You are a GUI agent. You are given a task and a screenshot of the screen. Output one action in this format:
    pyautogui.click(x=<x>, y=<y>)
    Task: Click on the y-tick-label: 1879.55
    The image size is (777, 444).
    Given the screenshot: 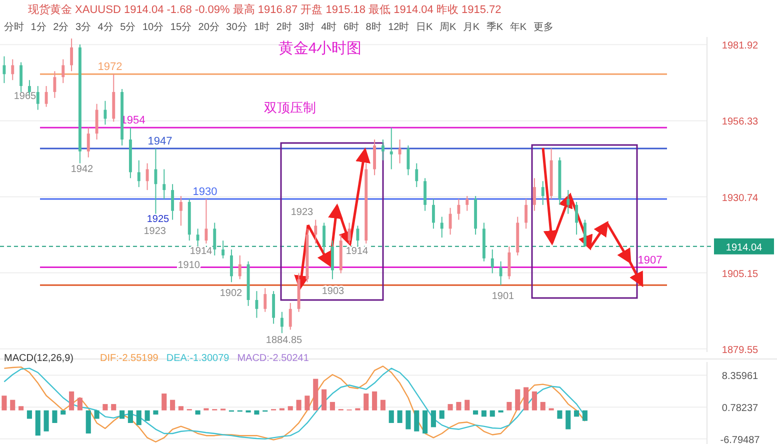 What is the action you would take?
    pyautogui.click(x=740, y=350)
    